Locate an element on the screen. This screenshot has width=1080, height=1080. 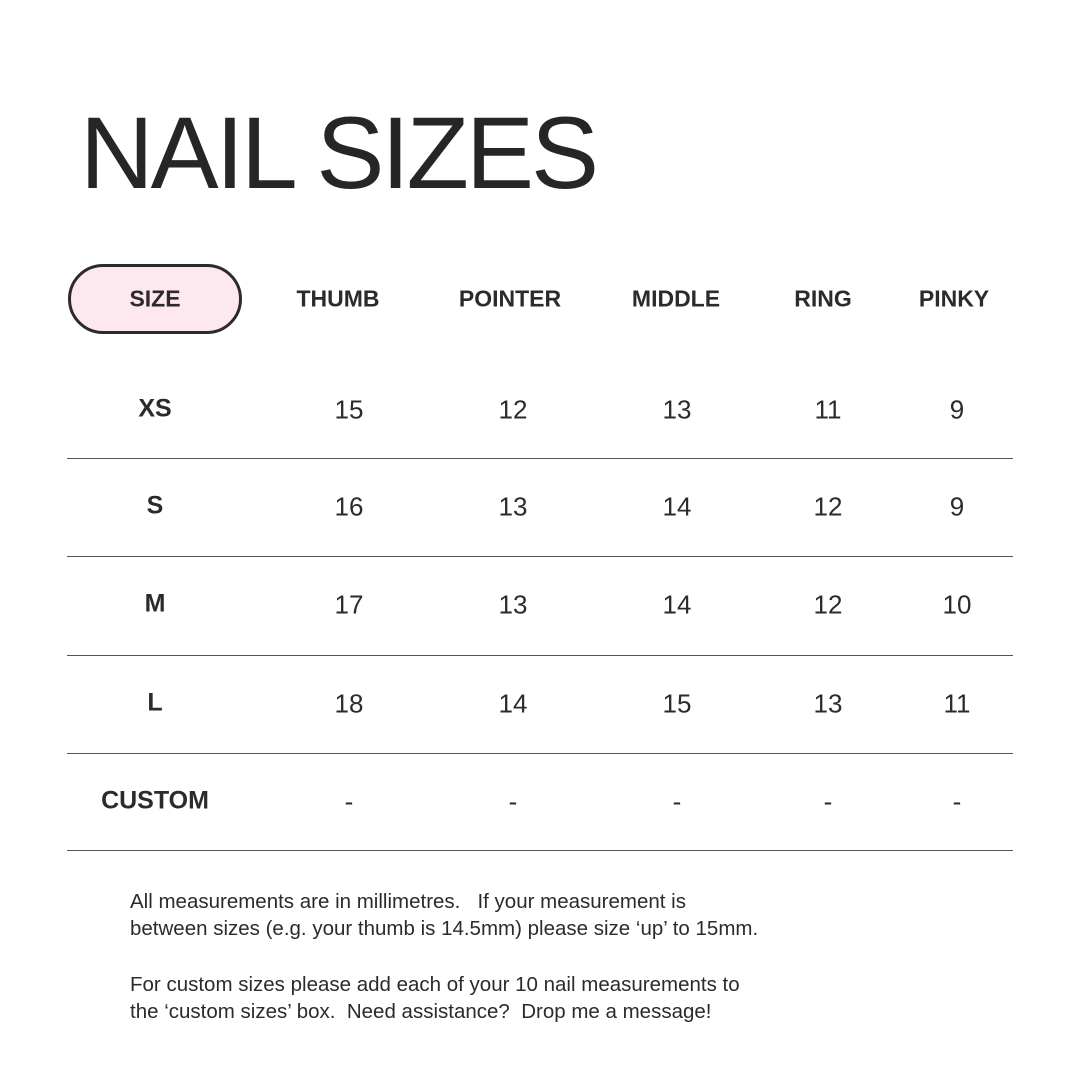
size-header-pill is located at coordinates (155, 299).